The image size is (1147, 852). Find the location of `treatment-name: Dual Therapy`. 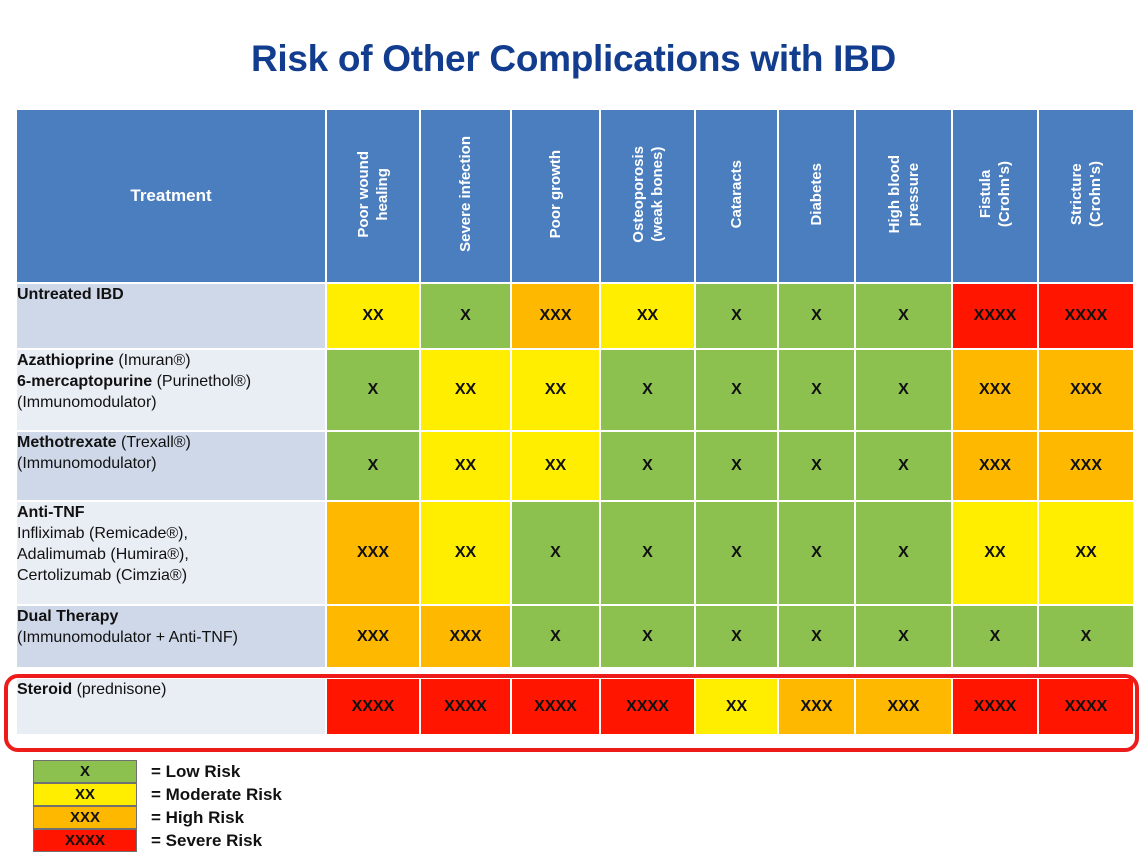

treatment-name: Dual Therapy is located at coordinates (68, 616).